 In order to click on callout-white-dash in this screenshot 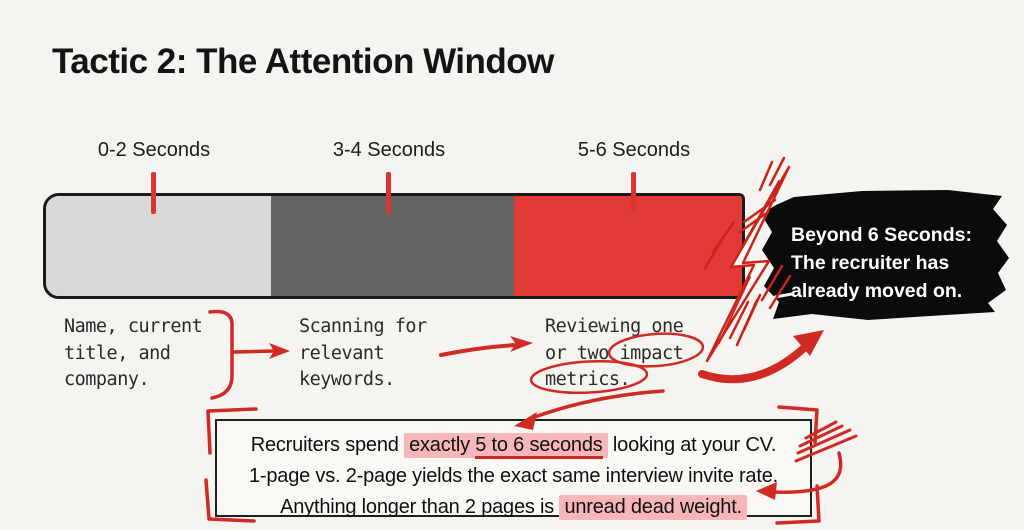, I will do `click(783, 295)`.